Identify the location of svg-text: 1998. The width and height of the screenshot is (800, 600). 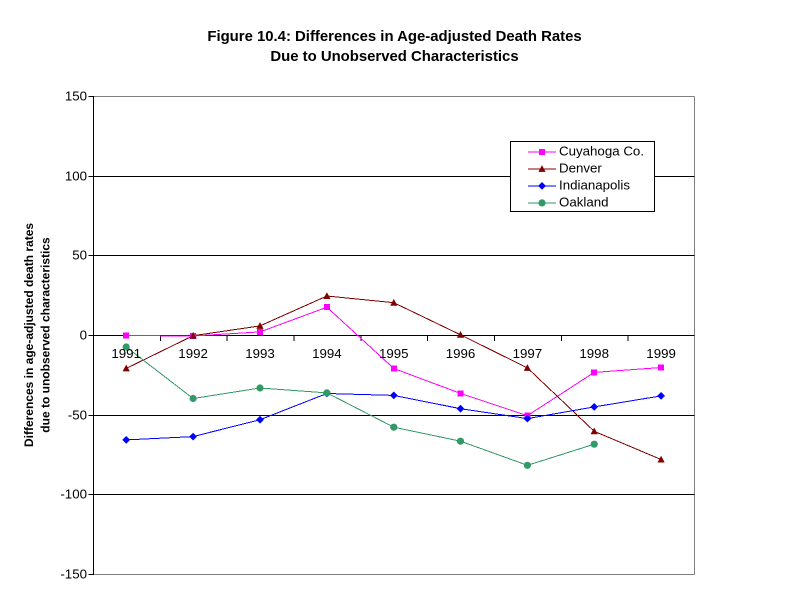
(594, 353).